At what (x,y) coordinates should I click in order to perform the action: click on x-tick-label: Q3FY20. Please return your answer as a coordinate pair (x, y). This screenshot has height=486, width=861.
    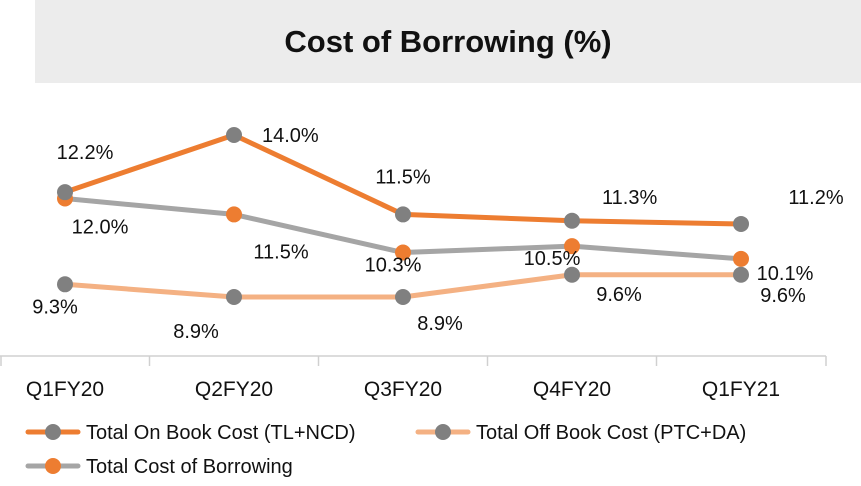
    Looking at the image, I should click on (403, 389).